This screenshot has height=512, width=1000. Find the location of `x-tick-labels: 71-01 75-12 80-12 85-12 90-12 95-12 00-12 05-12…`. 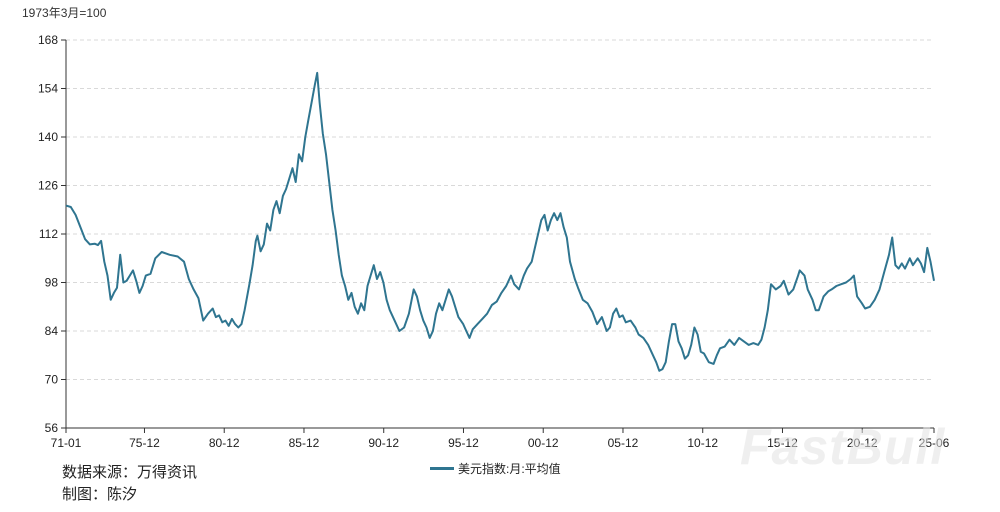

x-tick-labels: 71-01 75-12 80-12 85-12 90-12 95-12 00-12 05-12… is located at coordinates (500, 443).